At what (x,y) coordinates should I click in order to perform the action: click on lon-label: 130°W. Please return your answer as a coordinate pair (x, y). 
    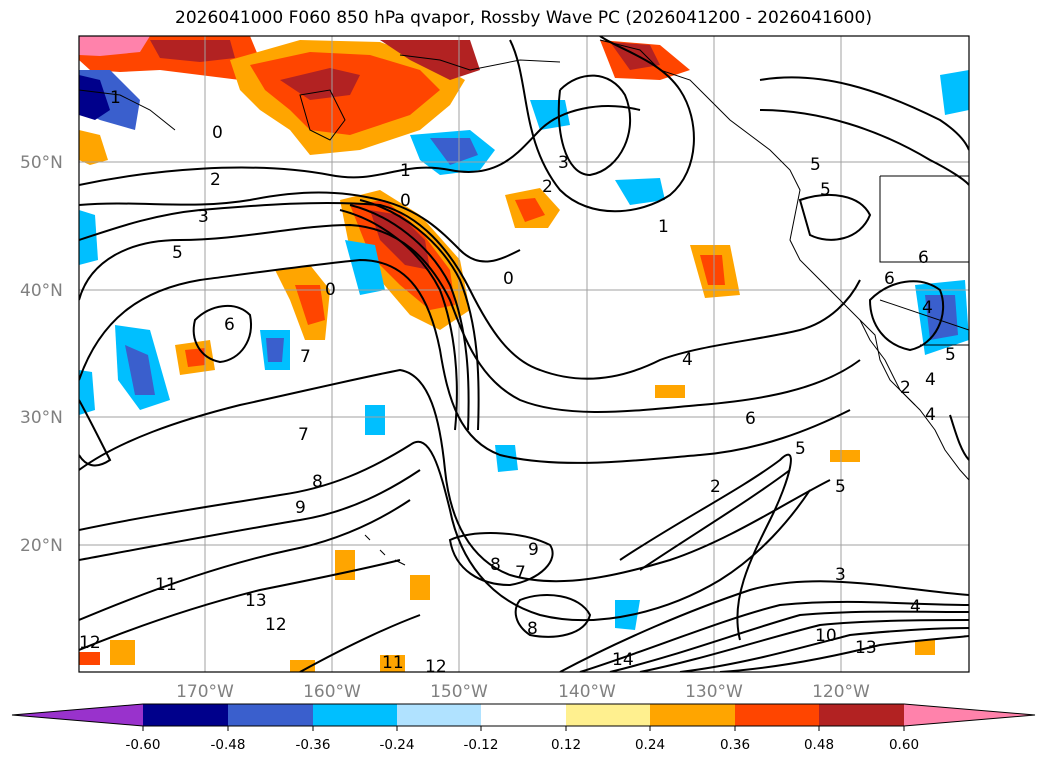
    Looking at the image, I should click on (714, 692).